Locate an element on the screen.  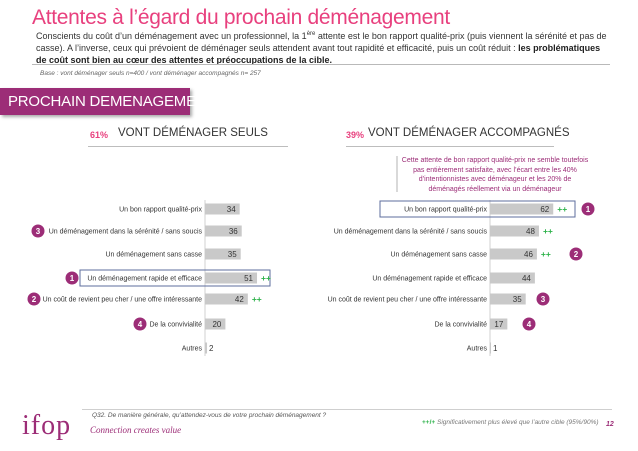
left-highlight-box is located at coordinates (175, 278).